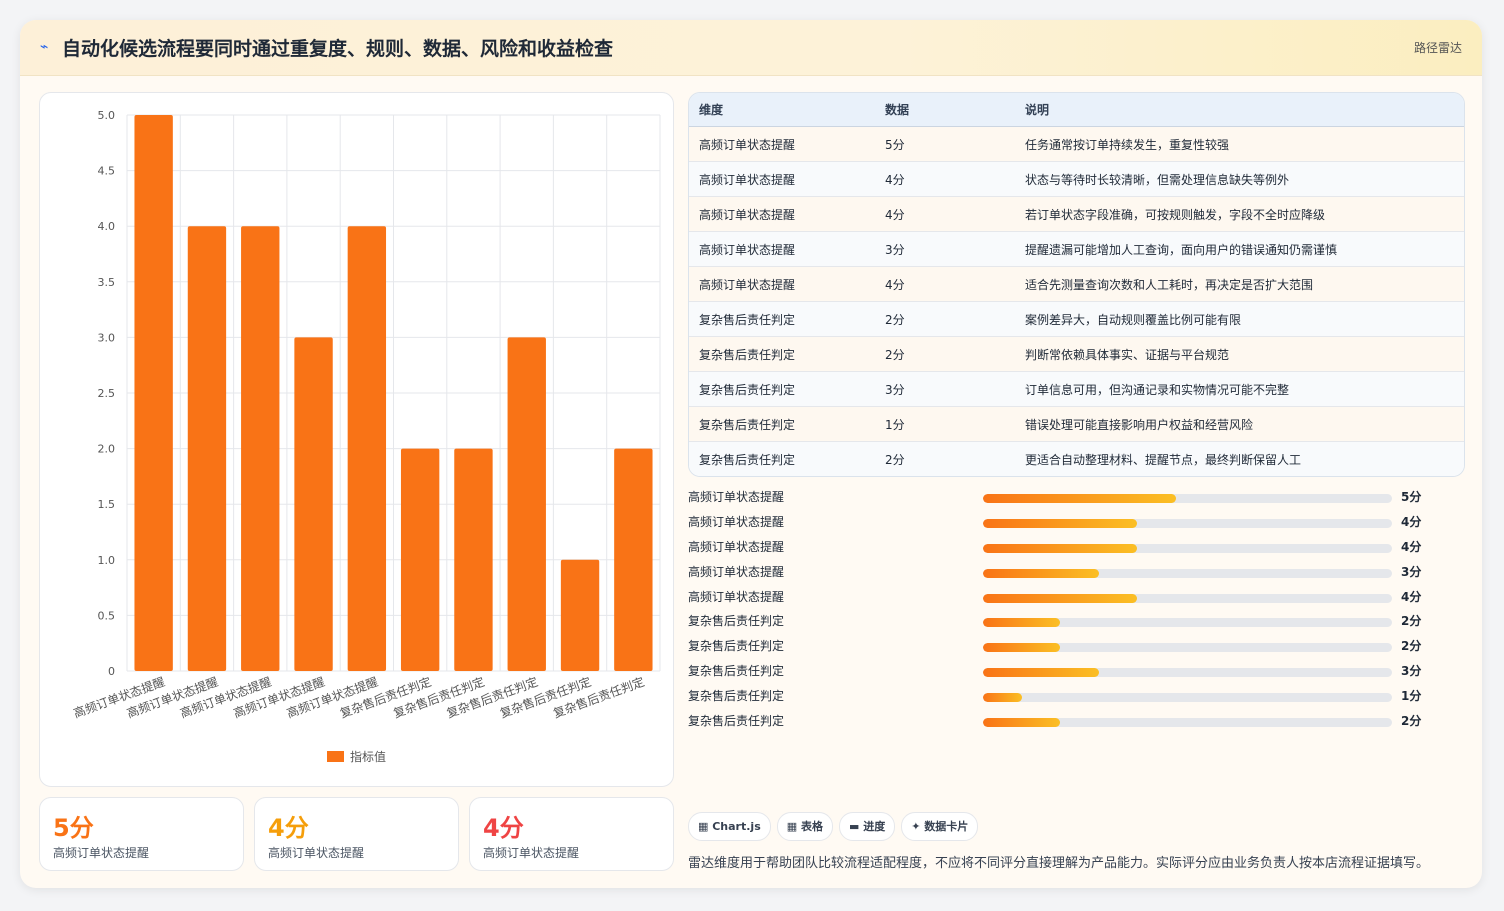 This screenshot has width=1504, height=911. I want to click on chip-2: ▬ 进度, so click(867, 826).